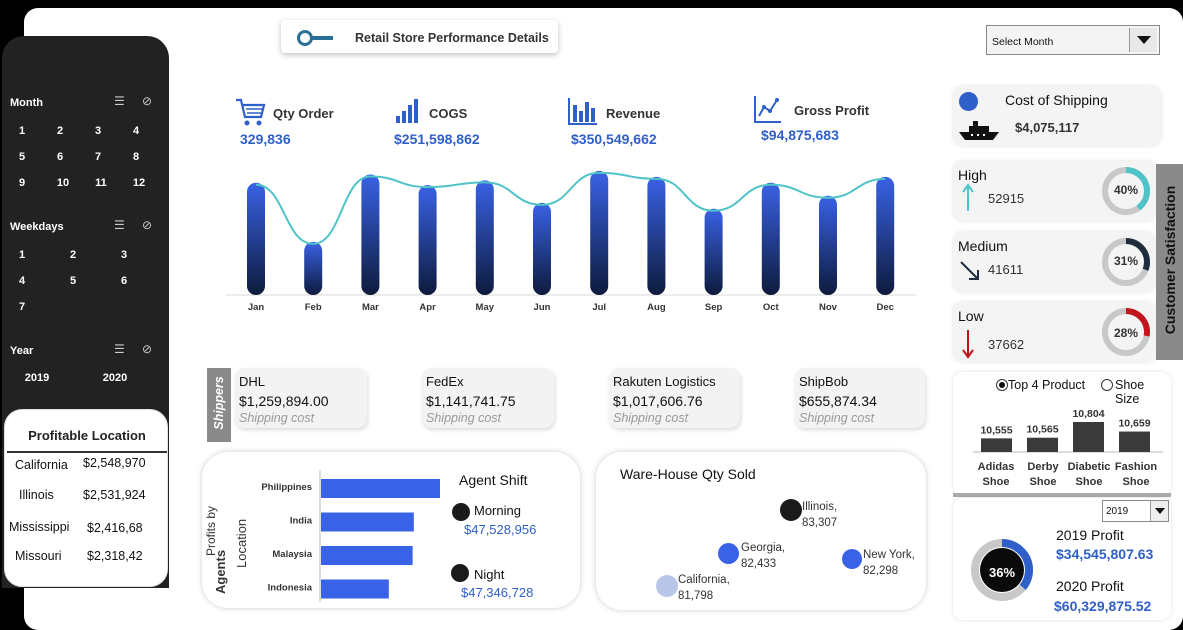 The width and height of the screenshot is (1183, 630). I want to click on slicer-item: 2020, so click(115, 378).